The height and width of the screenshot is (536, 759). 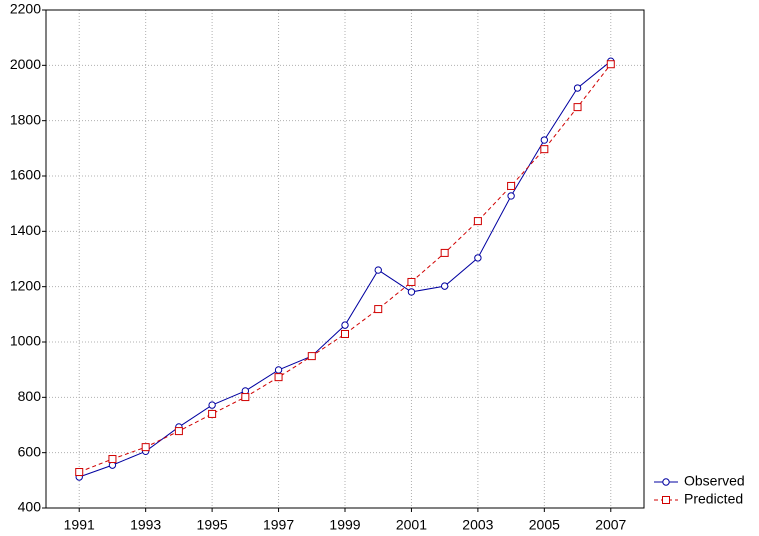 I want to click on y-tick-label: 2200, so click(x=25, y=9).